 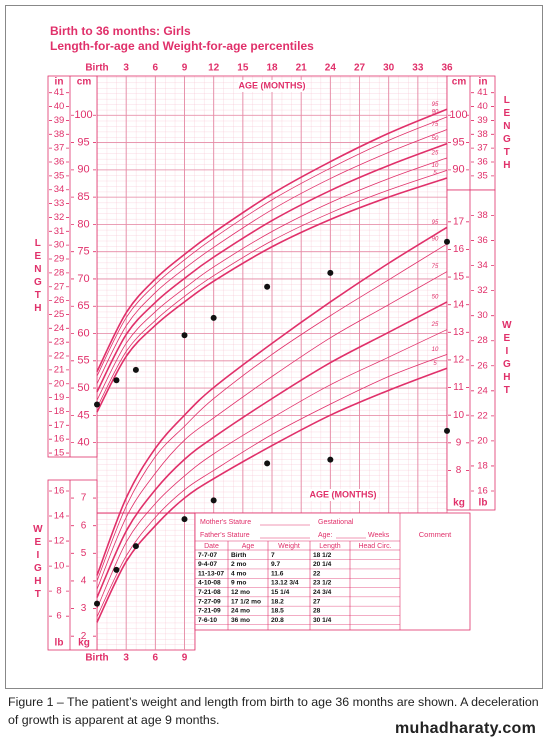 What do you see at coordinates (435, 125) in the screenshot?
I see `percentile-label: 75` at bounding box center [435, 125].